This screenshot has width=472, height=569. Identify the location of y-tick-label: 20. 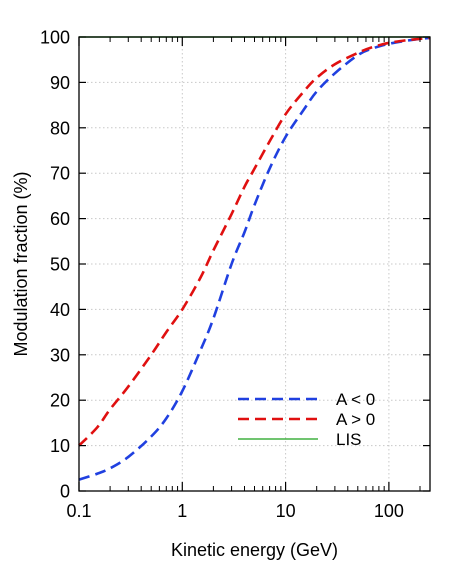
(60, 401).